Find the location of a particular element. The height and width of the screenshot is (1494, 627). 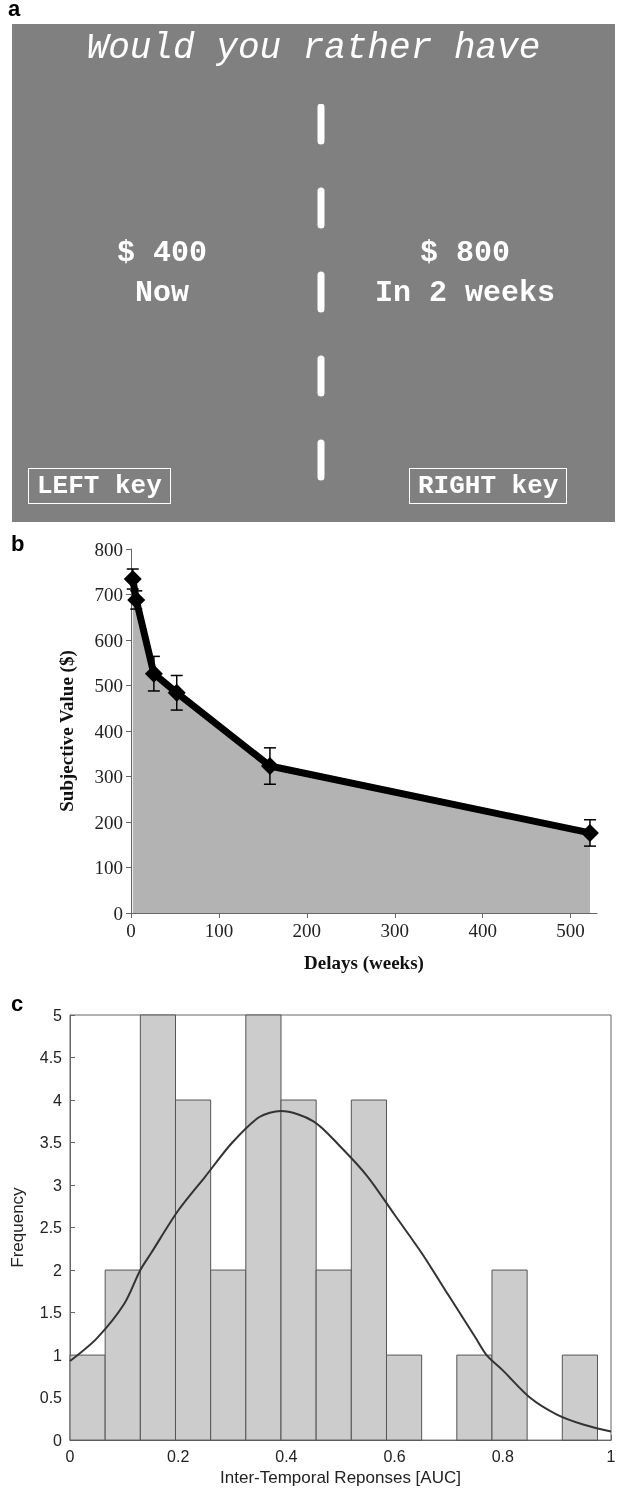

x-tick-label: 400 is located at coordinates (482, 930).